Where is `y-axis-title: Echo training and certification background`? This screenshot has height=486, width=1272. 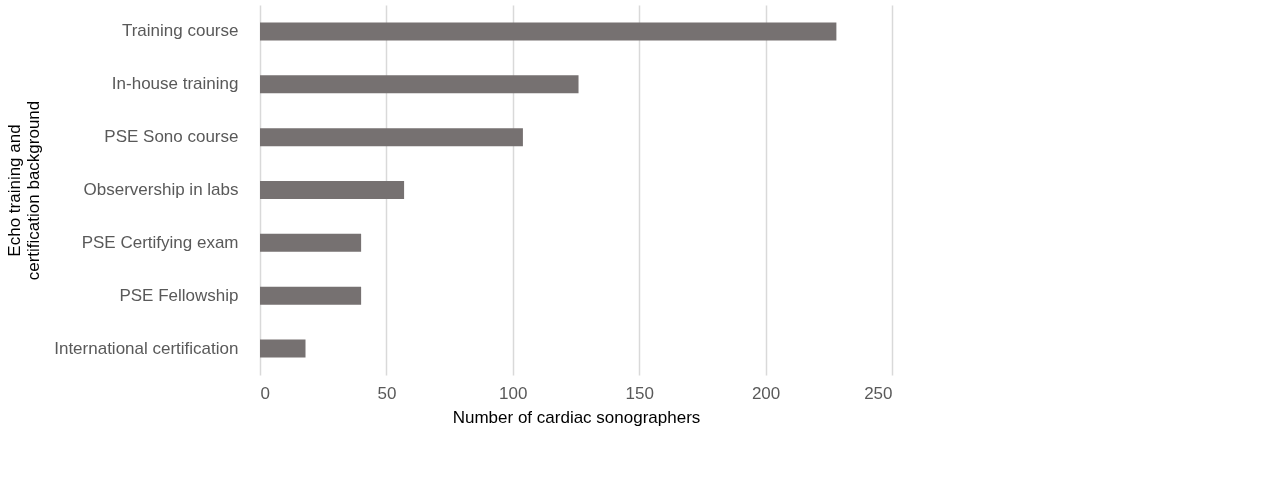
y-axis-title: Echo training and certification background is located at coordinates (23, 190).